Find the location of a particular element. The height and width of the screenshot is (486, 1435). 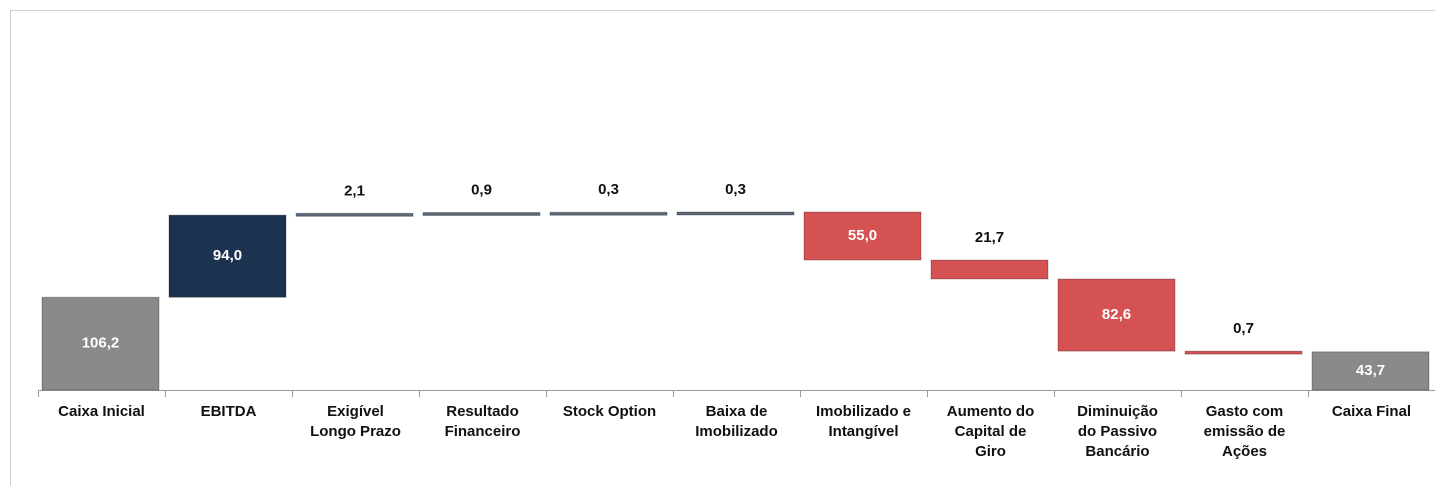

x-tick-label: Exigível Longo Prazo is located at coordinates (355, 421).